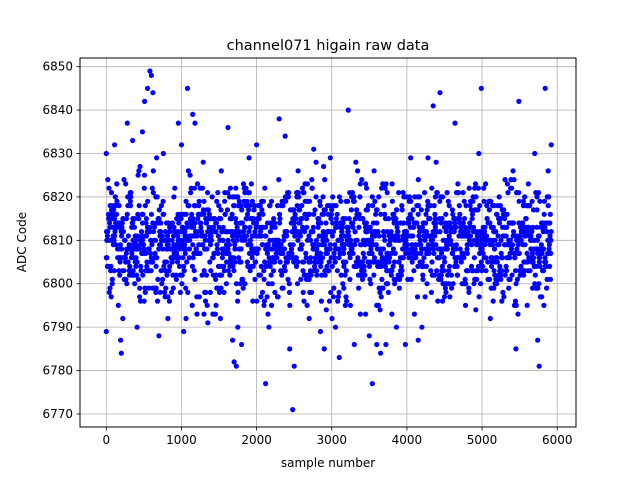 The height and width of the screenshot is (480, 640). I want to click on x-tick-label: 2000, so click(256, 440).